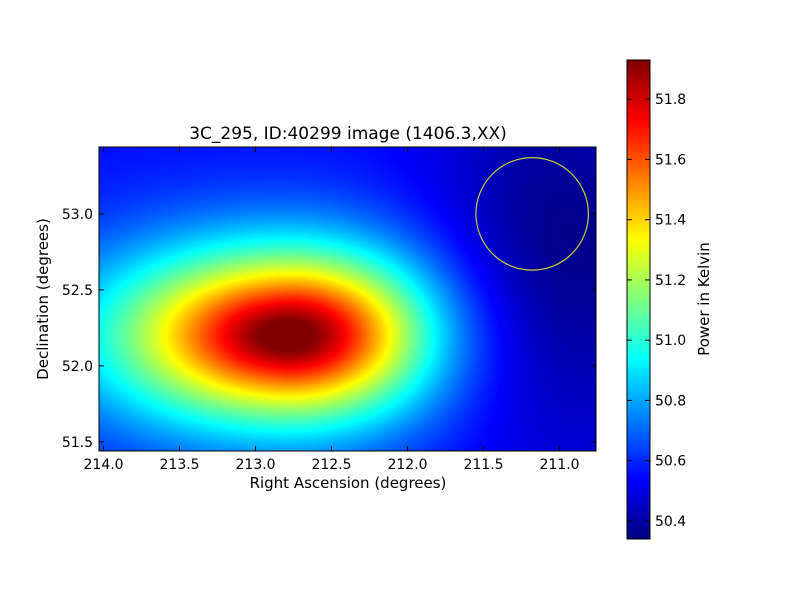  I want to click on x-tick-label: 213.5, so click(180, 465).